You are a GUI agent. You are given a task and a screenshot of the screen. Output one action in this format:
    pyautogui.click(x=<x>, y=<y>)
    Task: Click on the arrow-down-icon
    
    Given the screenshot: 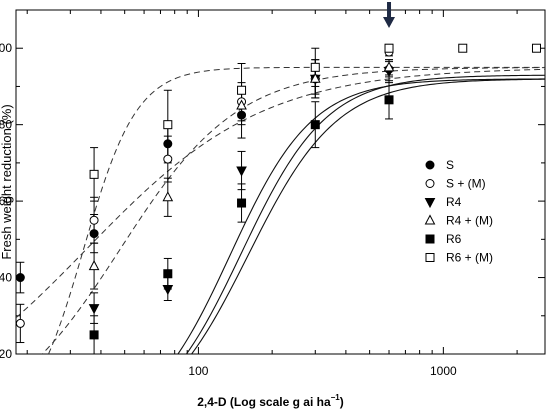 What is the action you would take?
    pyautogui.click(x=389, y=22)
    